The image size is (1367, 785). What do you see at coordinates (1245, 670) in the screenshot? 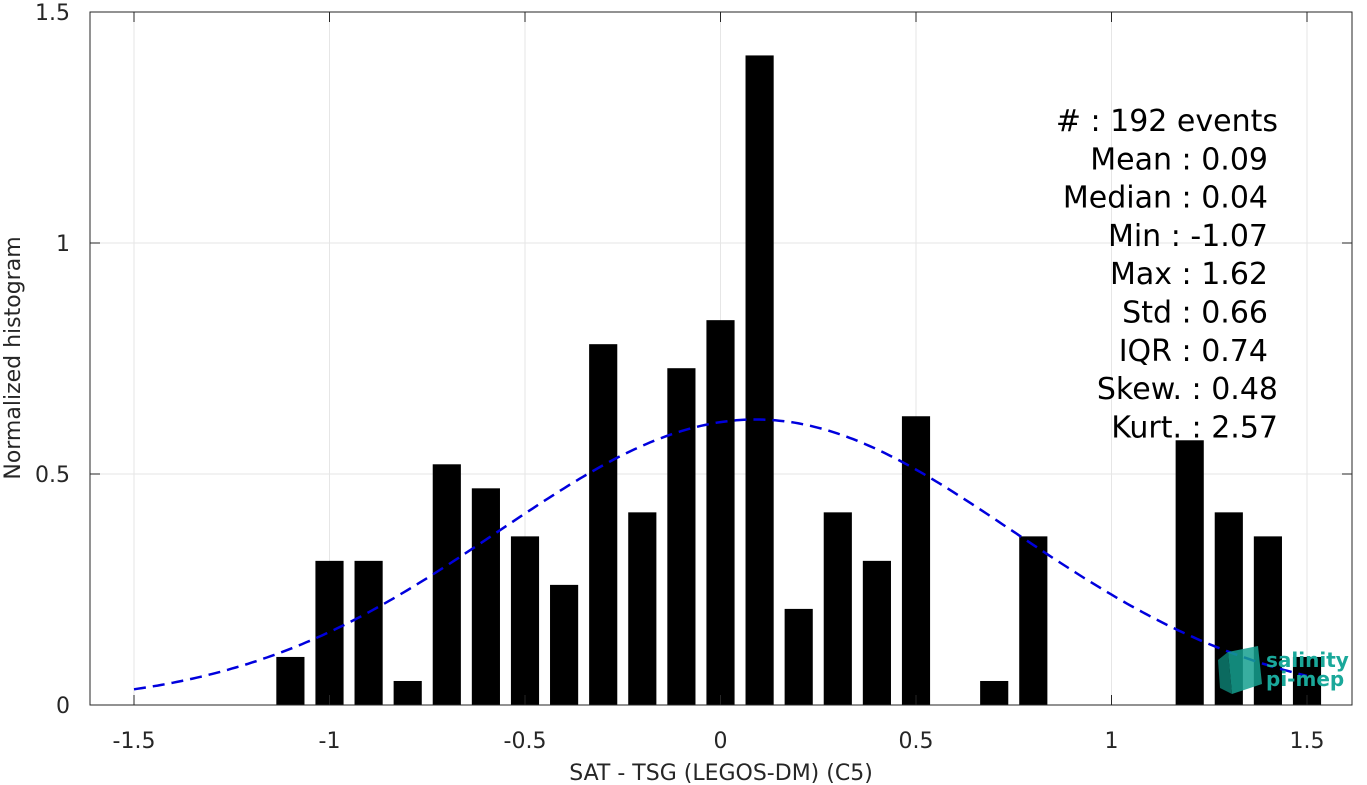
I see `logo-cube-icon` at bounding box center [1245, 670].